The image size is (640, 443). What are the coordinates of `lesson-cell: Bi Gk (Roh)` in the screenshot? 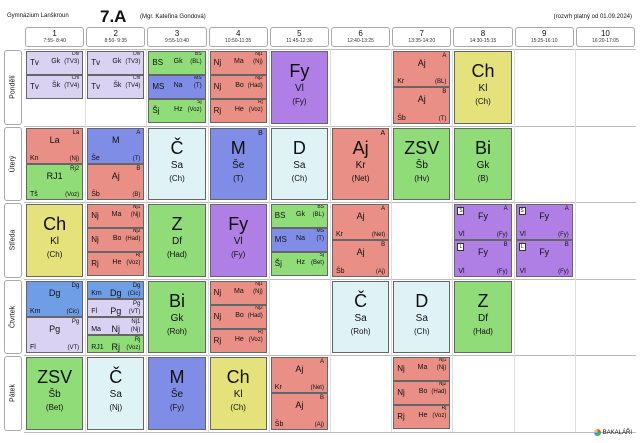 It's located at (177, 316).